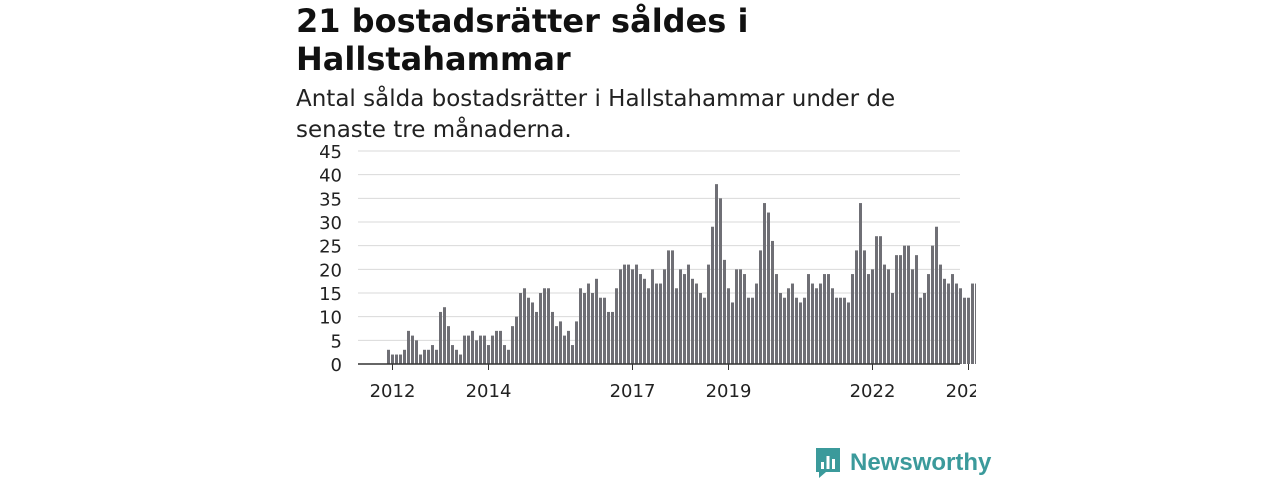 The image size is (1280, 480). I want to click on chart-title: 21 bostadsrätter såldes i Hallstahammar, so click(522, 40).